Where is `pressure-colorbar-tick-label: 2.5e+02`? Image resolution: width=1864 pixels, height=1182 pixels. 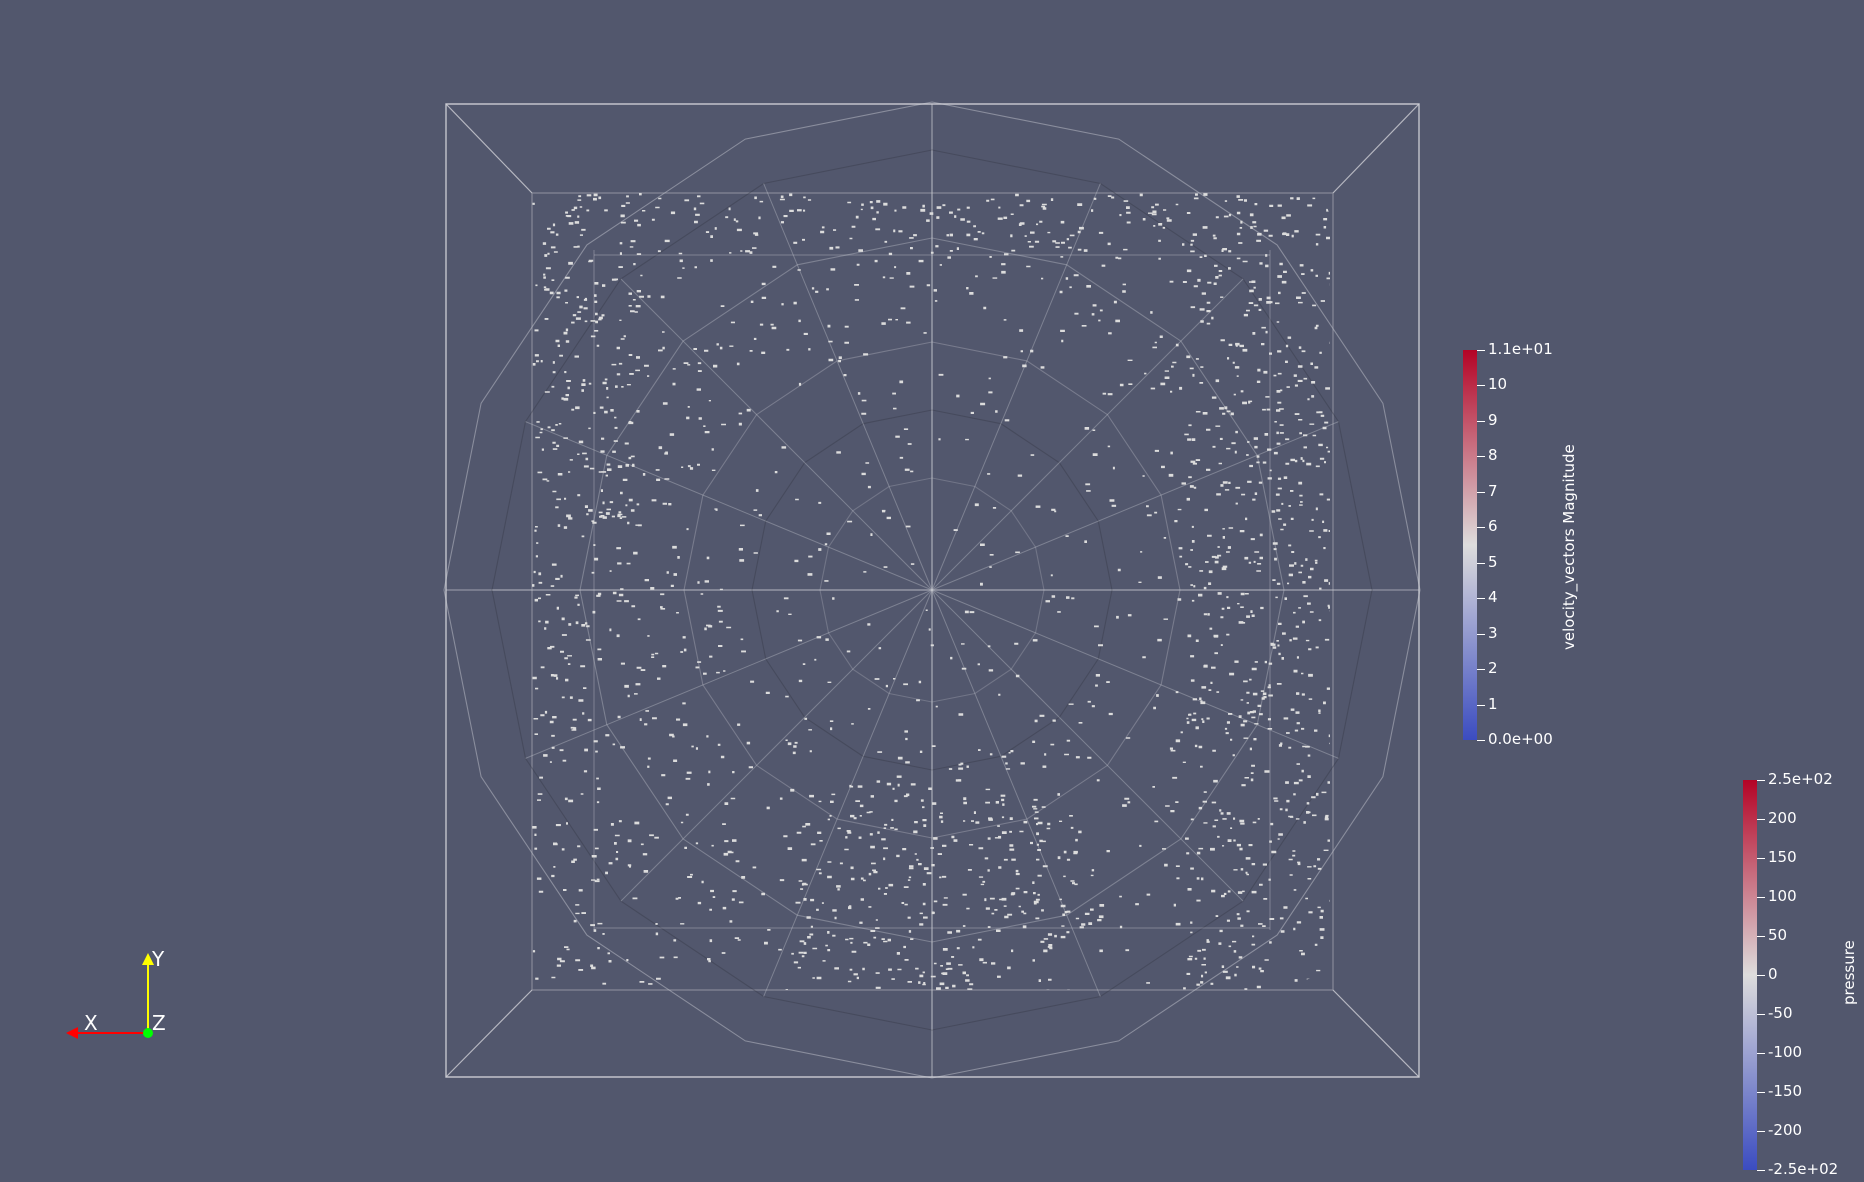 pressure-colorbar-tick-label: 2.5e+02 is located at coordinates (1800, 779).